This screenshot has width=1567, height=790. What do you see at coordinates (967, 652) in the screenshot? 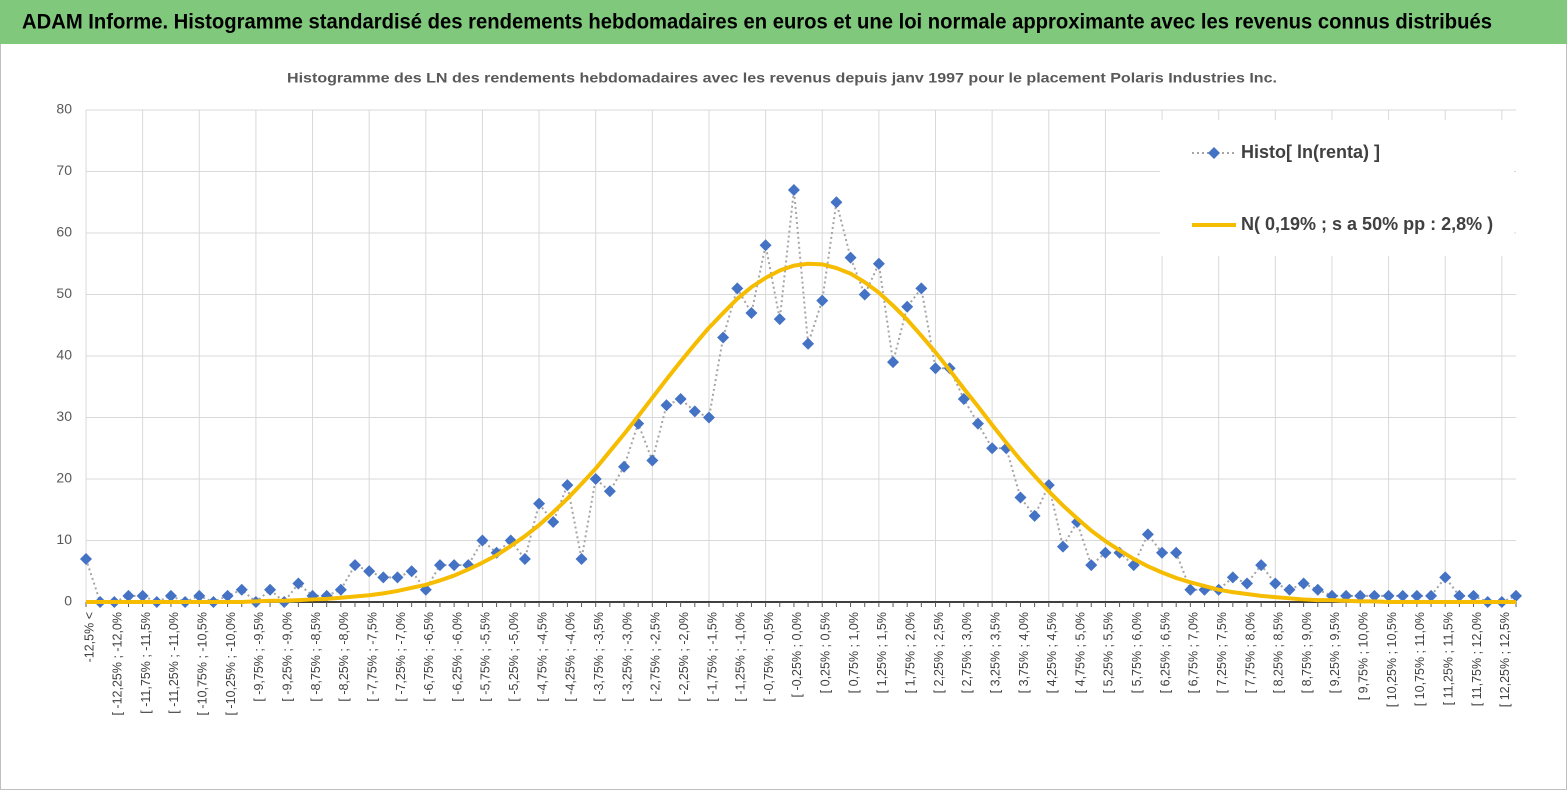
I see `x-tick-label: [ 2,75% ; 3,0%` at bounding box center [967, 652].